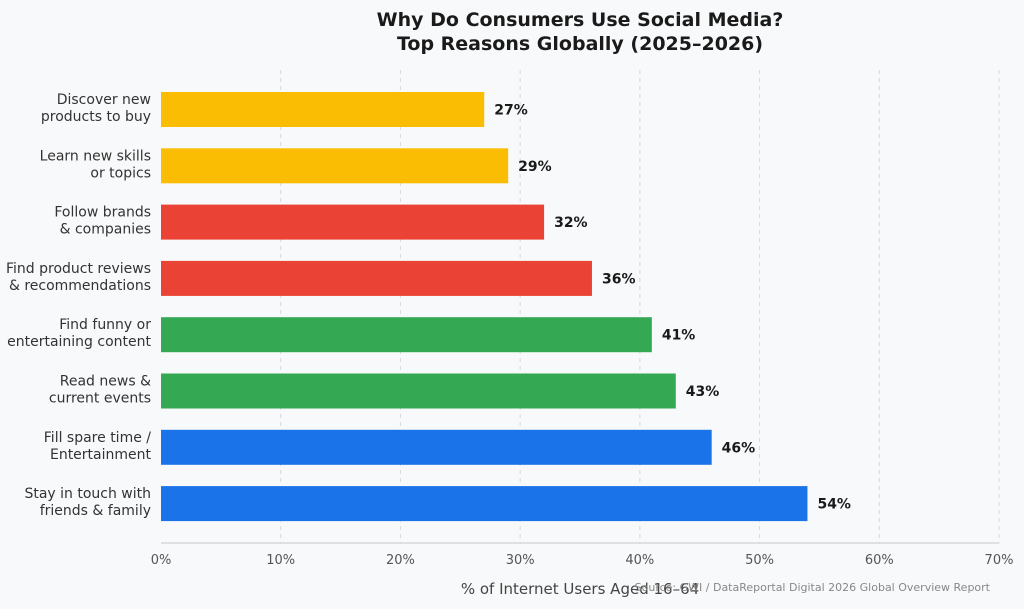 The image size is (1024, 609). Describe the element at coordinates (87, 502) in the screenshot. I see `category-label: Stay in touch with friends & family` at that location.